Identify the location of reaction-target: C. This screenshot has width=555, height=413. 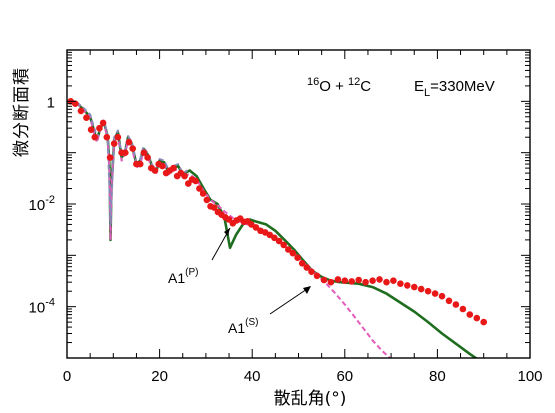
(365, 86).